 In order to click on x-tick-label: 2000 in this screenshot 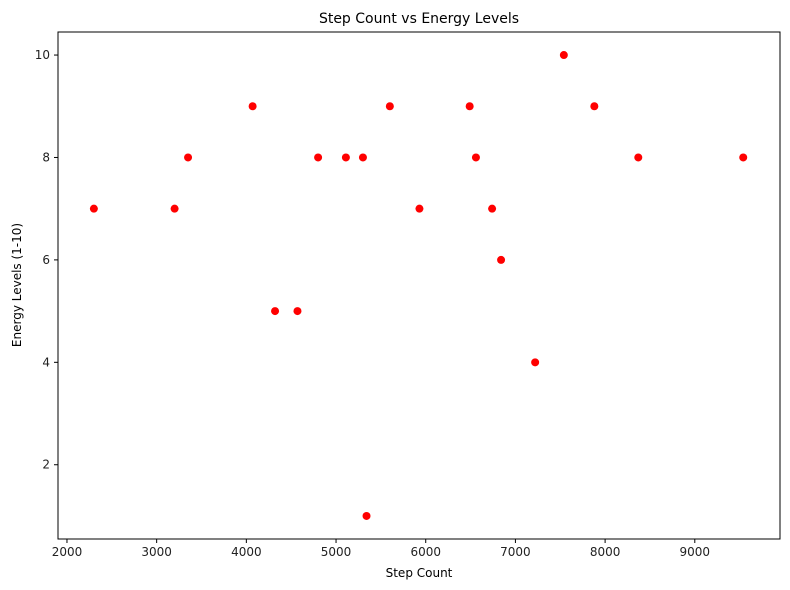, I will do `click(67, 552)`.